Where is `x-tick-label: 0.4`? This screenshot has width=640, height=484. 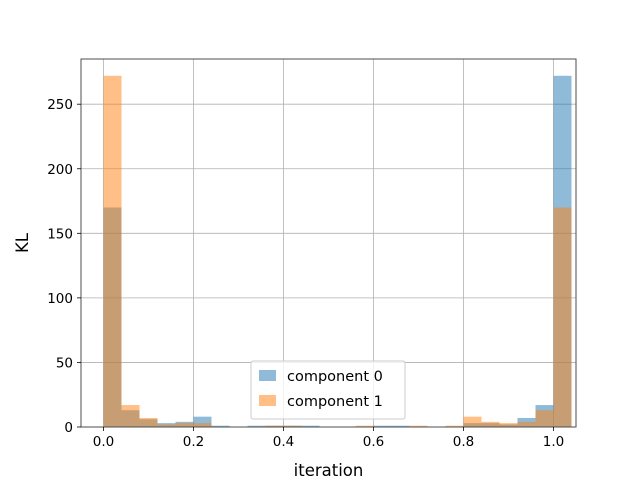 x-tick-label: 0.4 is located at coordinates (283, 442).